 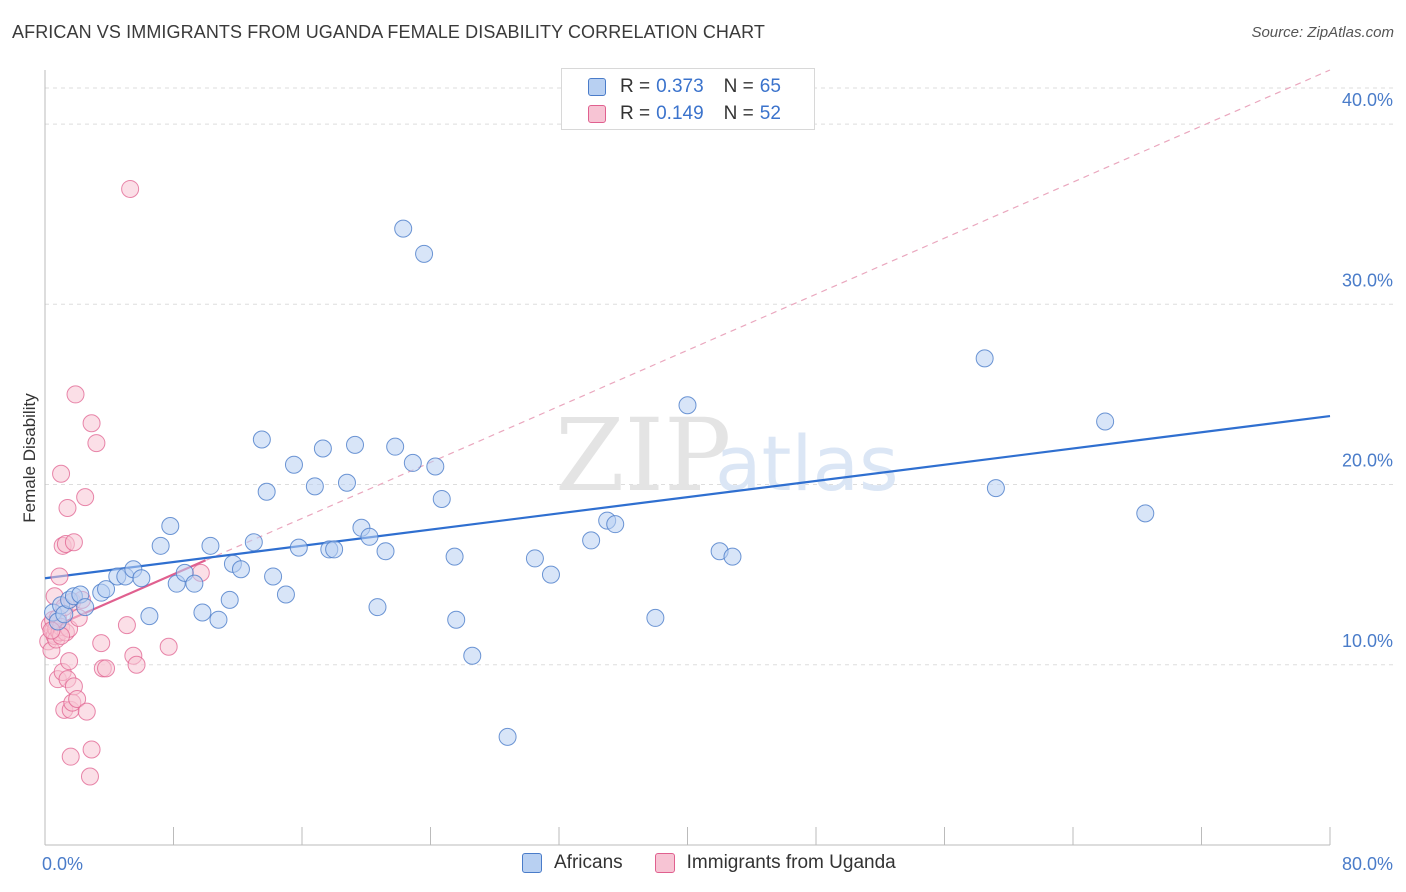 I want to click on y-tick-label: 30.0%, so click(x=1367, y=280).